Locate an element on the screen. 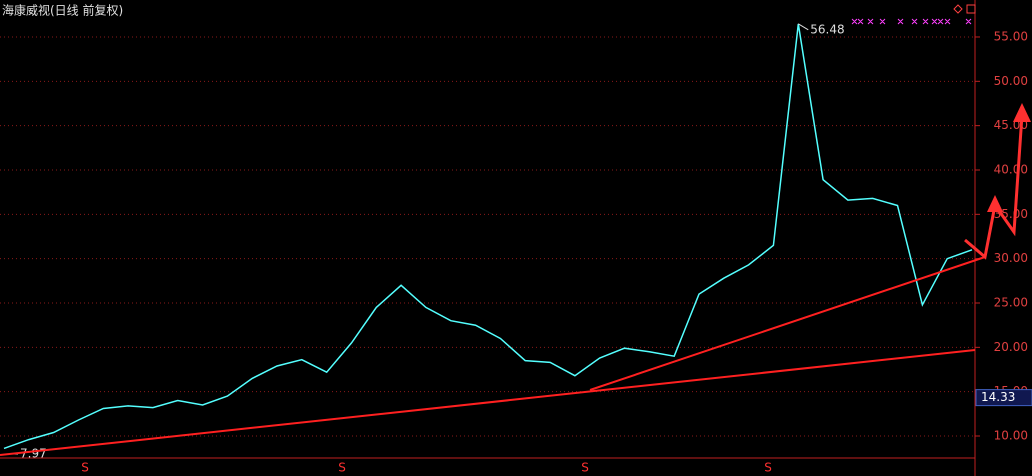  y-tick-label: 40.00 is located at coordinates (1011, 169).